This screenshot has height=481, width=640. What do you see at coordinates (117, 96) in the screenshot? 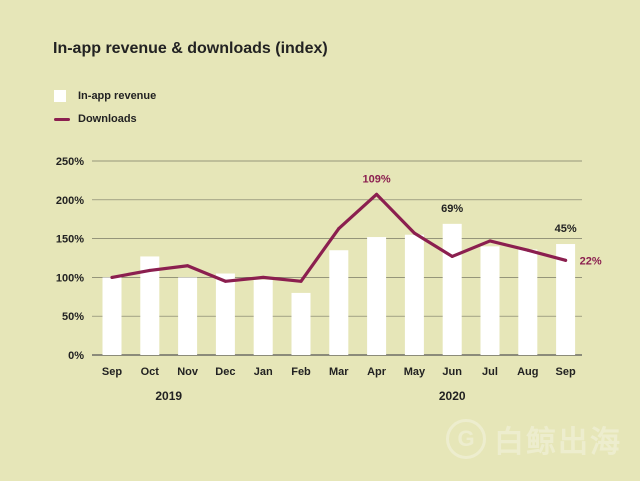
I see `legend-label-revenue: In-app revenue` at bounding box center [117, 96].